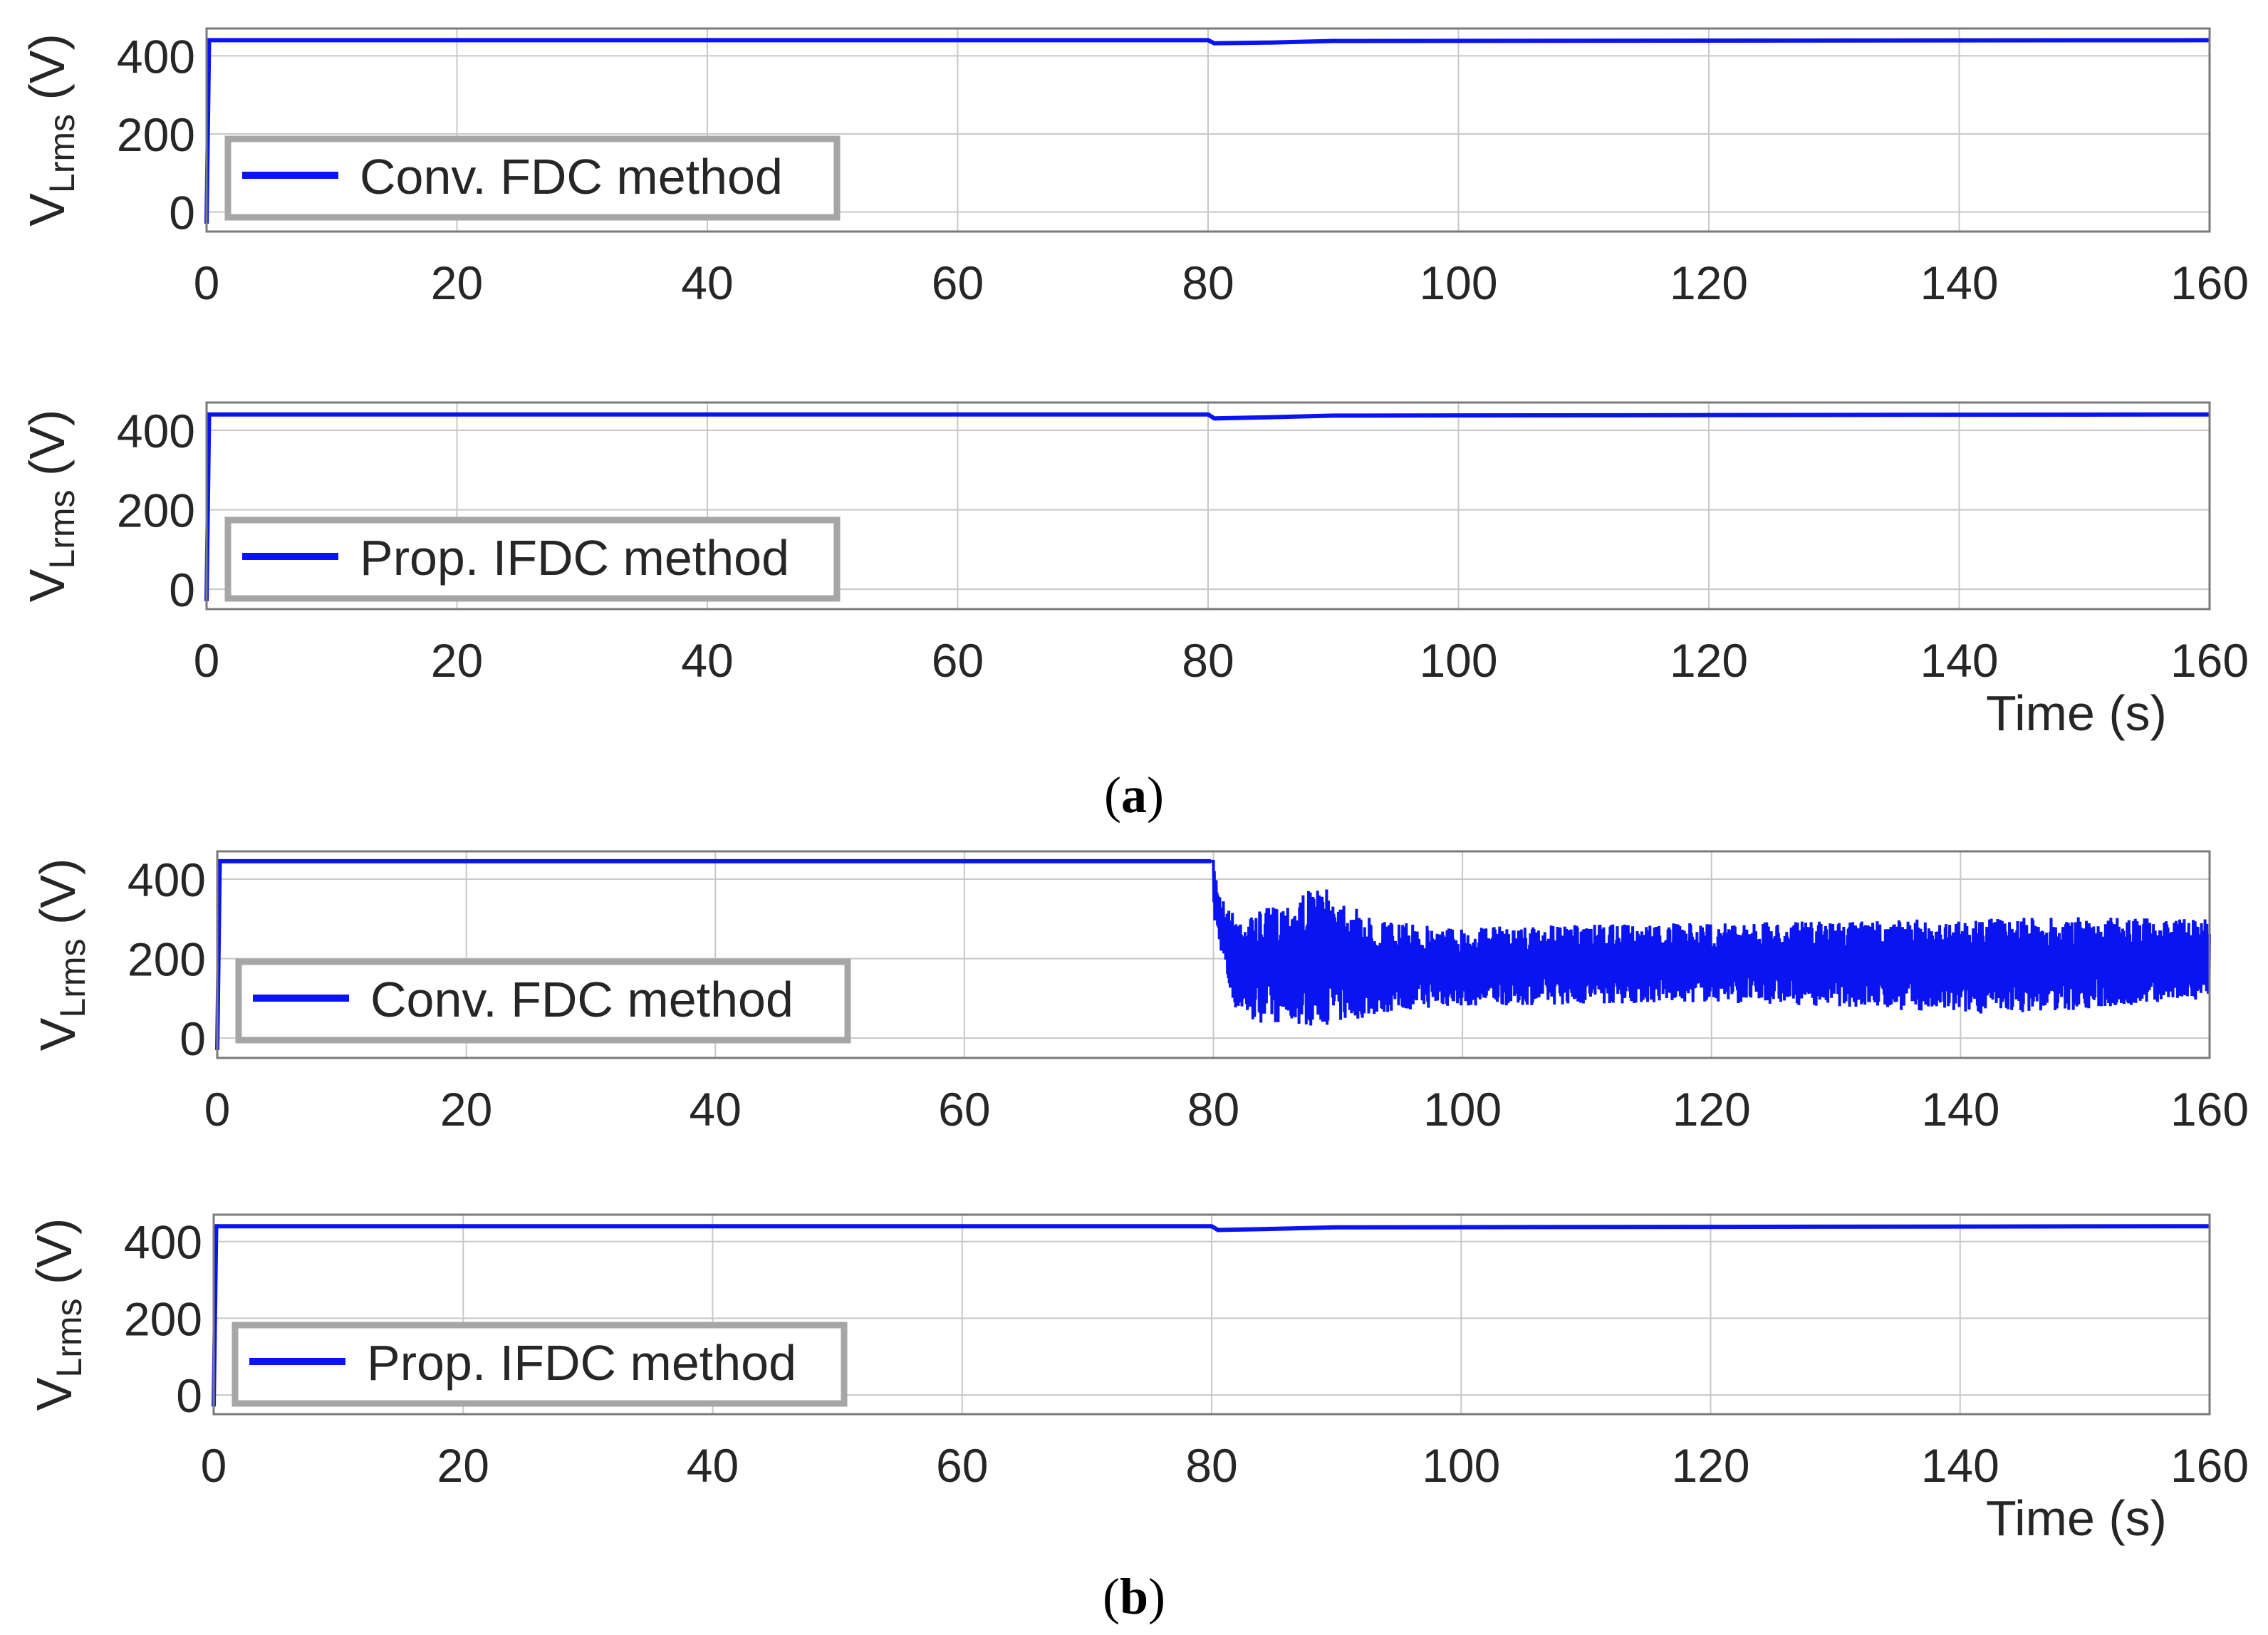 The height and width of the screenshot is (1635, 2268). What do you see at coordinates (1711, 942) in the screenshot?
I see `series-oscillation` at bounding box center [1711, 942].